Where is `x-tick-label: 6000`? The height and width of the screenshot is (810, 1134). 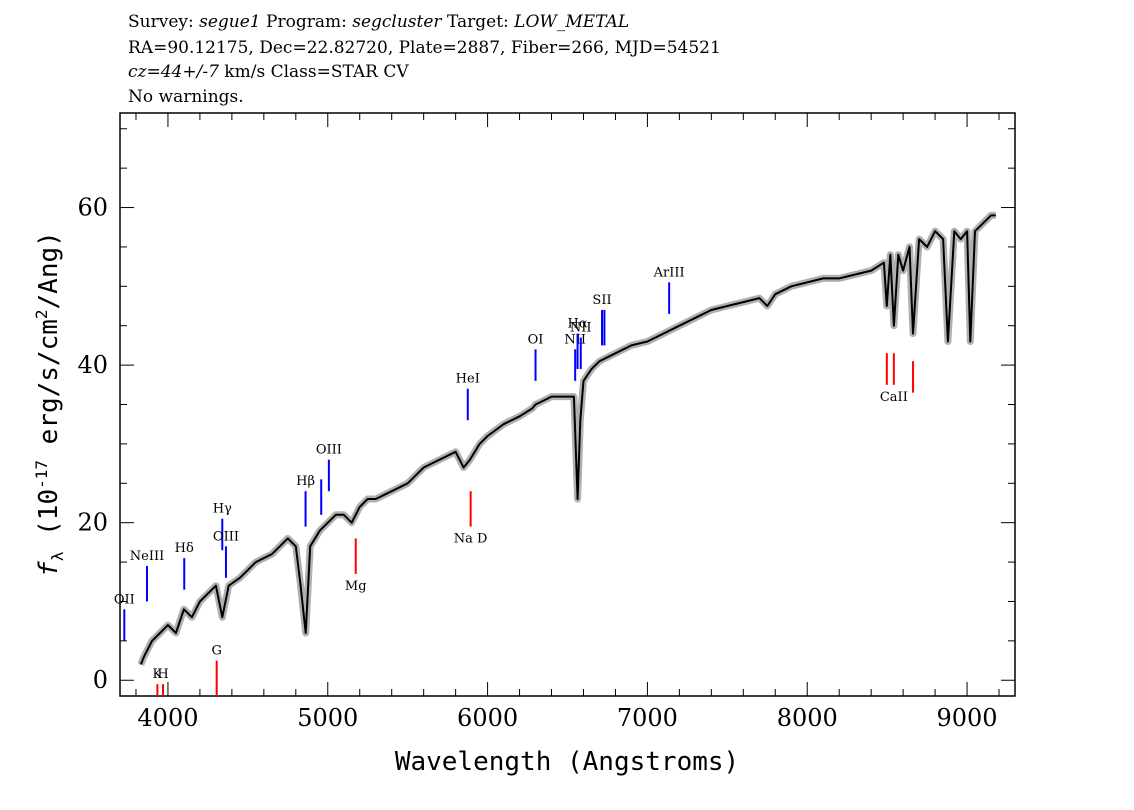 x-tick-label: 6000 is located at coordinates (487, 718).